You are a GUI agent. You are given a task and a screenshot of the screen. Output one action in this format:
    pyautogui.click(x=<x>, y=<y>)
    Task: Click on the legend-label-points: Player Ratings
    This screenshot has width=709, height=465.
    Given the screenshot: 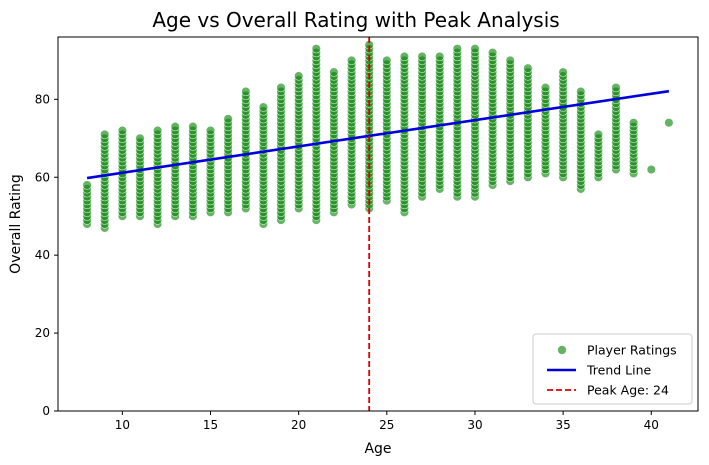 What is the action you would take?
    pyautogui.click(x=632, y=350)
    